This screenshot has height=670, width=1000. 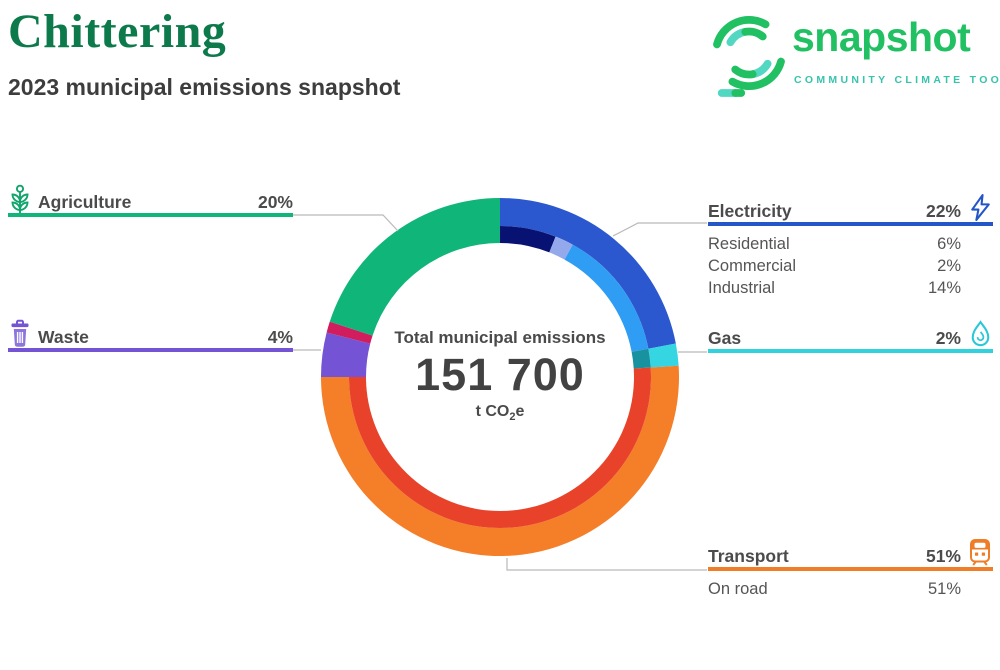 What do you see at coordinates (944, 589) in the screenshot?
I see `subcategory-percentage: 51%` at bounding box center [944, 589].